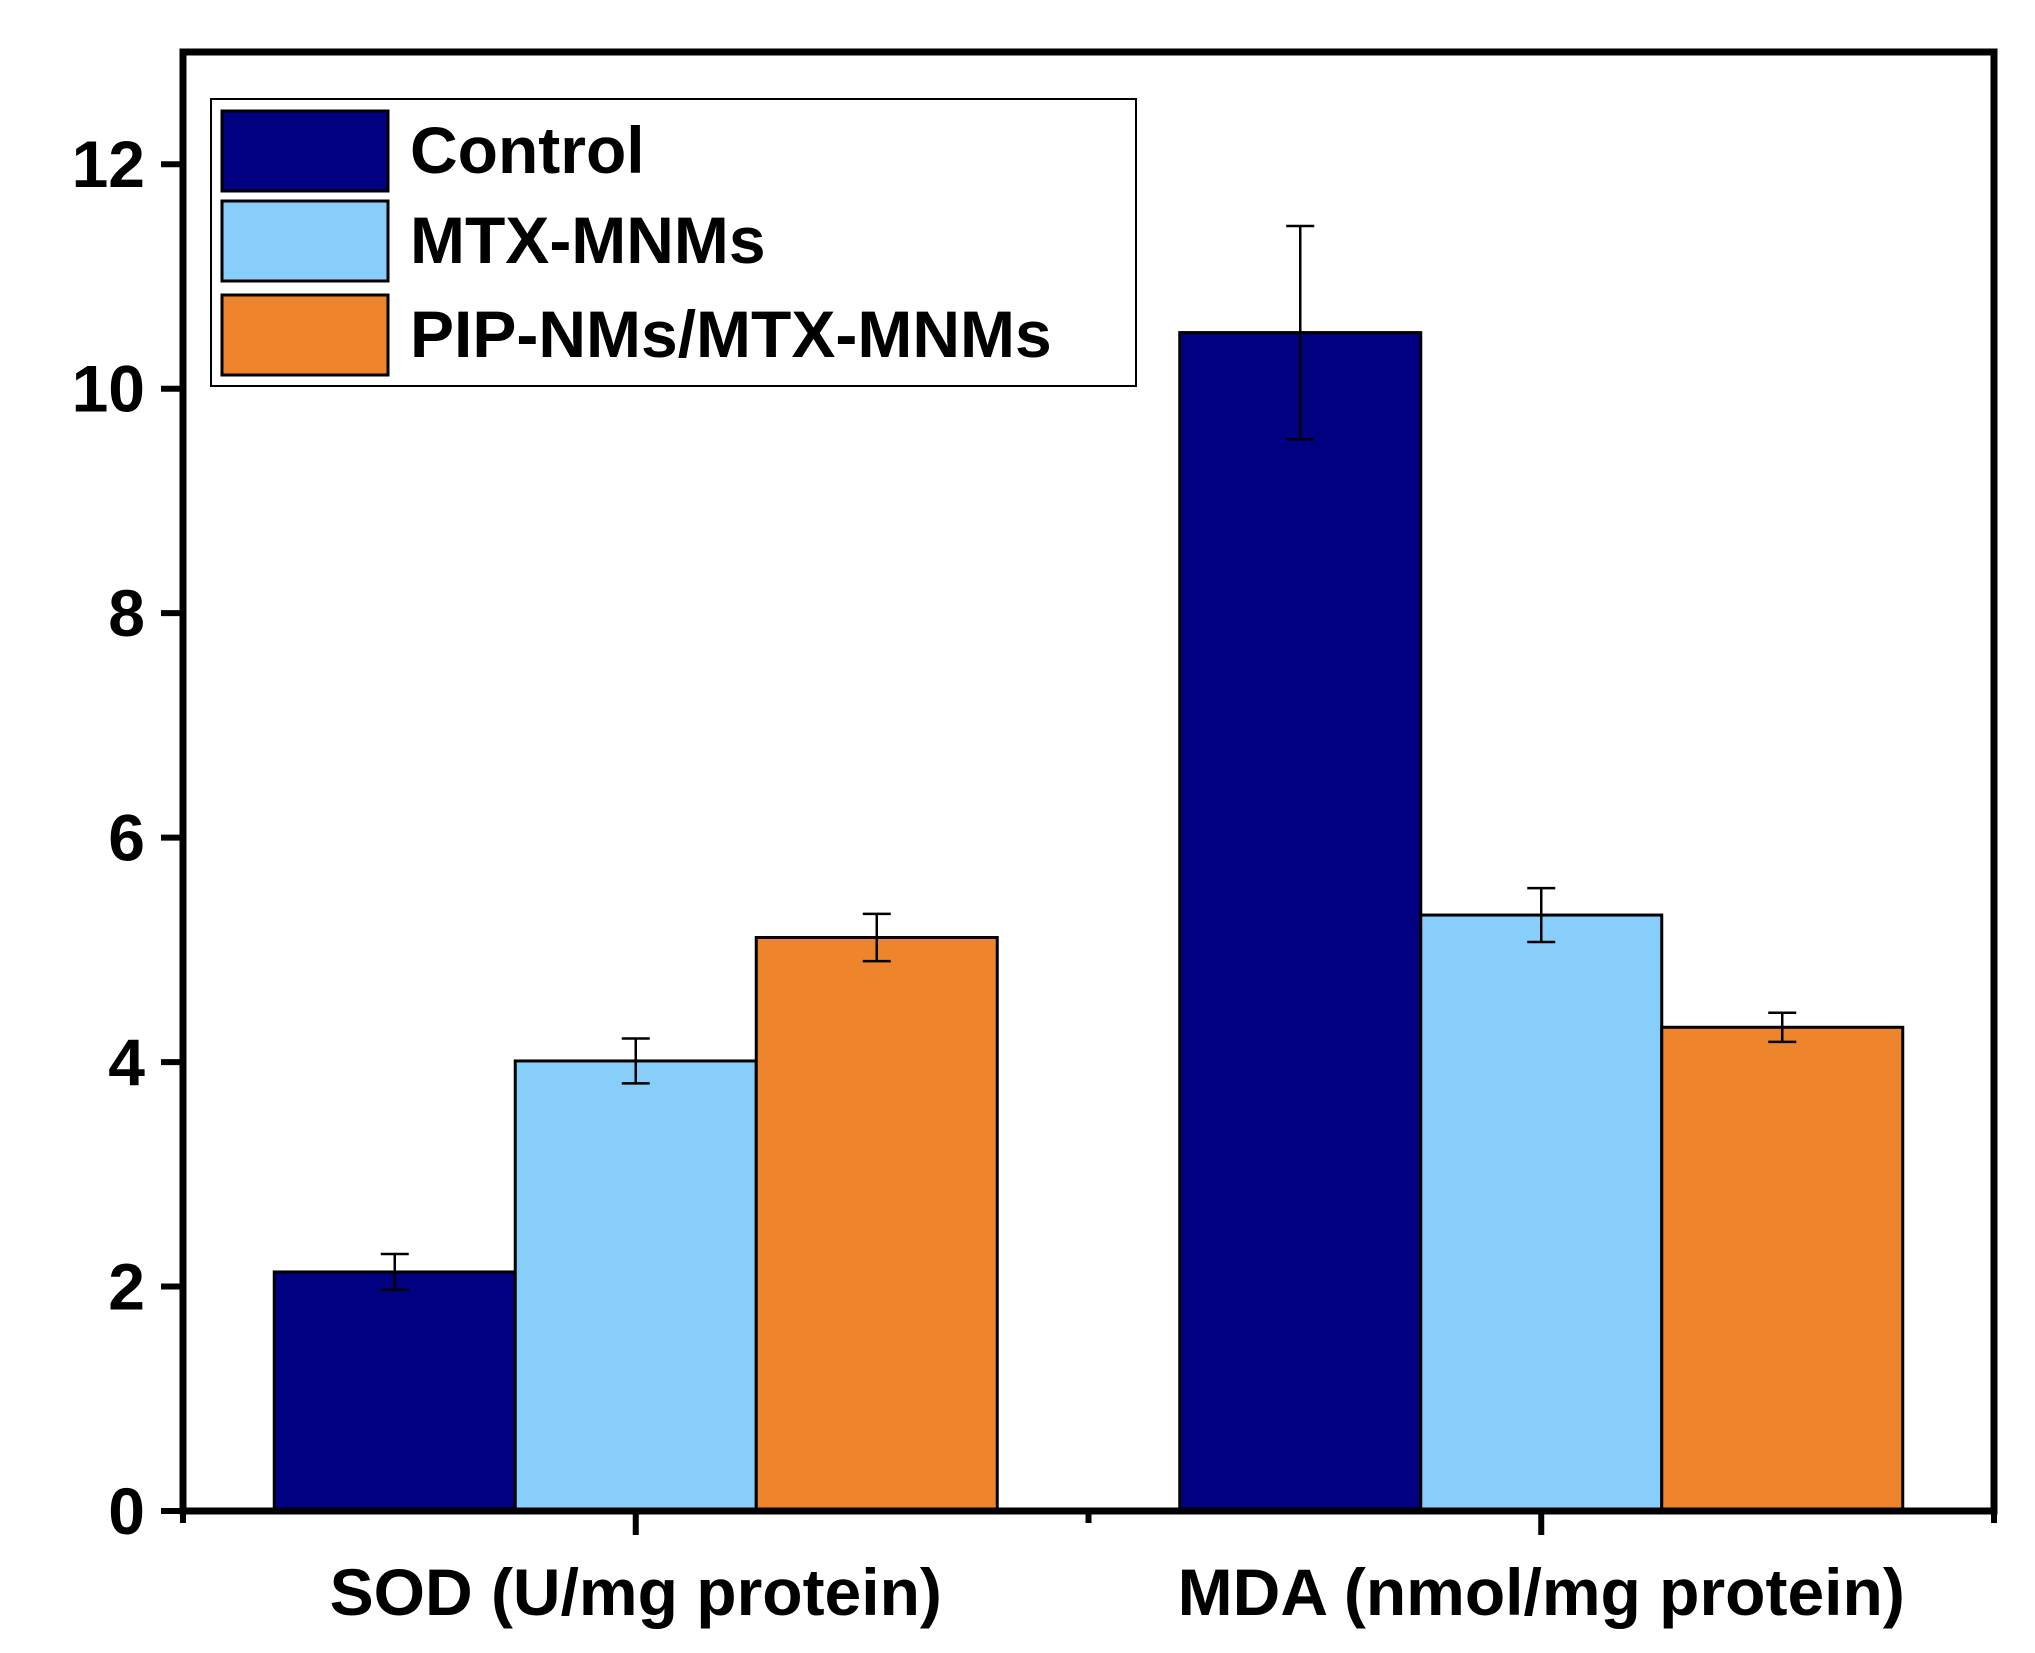 This screenshot has height=1653, width=2035. Describe the element at coordinates (126, 1511) in the screenshot. I see `y-tick-label: 0` at that location.